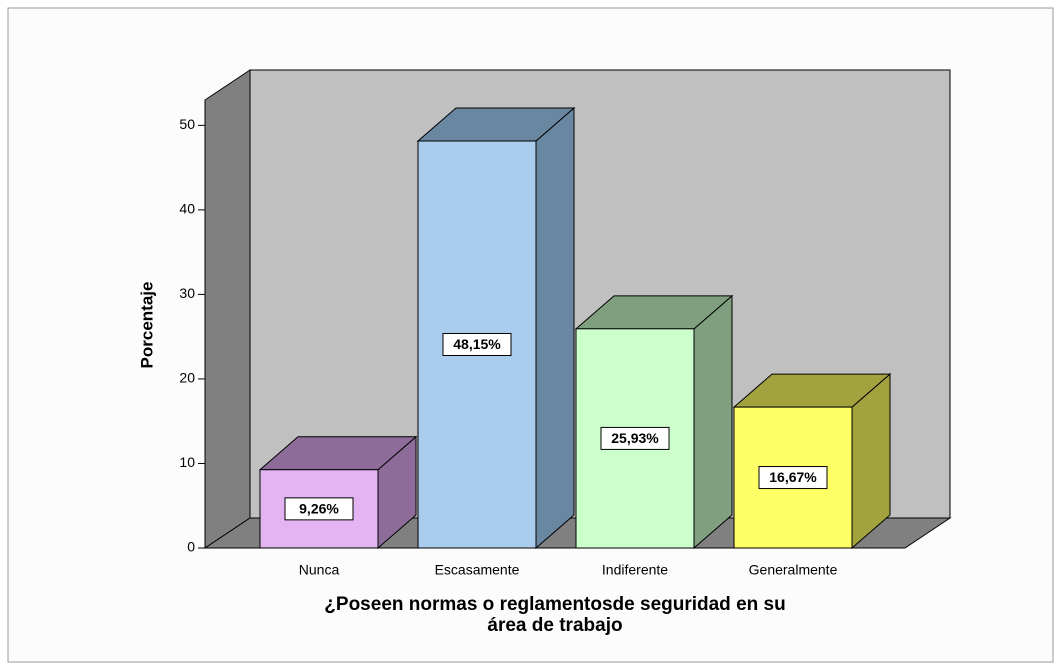 The height and width of the screenshot is (671, 1062). What do you see at coordinates (191, 547) in the screenshot?
I see `y-tick-label: 0` at bounding box center [191, 547].